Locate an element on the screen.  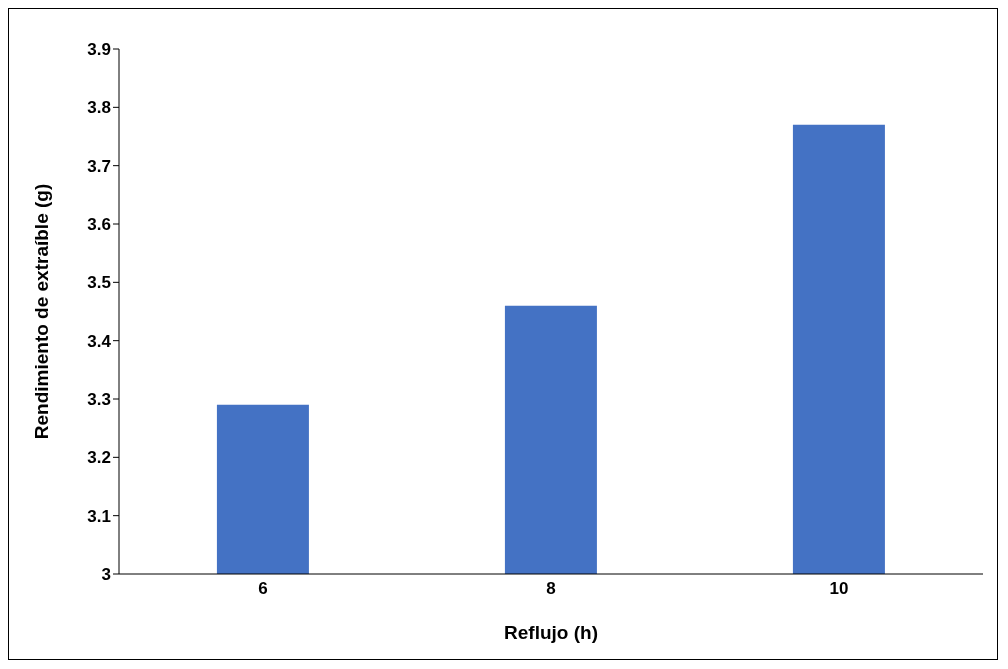
y-tick-label: 3.4 is located at coordinates (99, 341).